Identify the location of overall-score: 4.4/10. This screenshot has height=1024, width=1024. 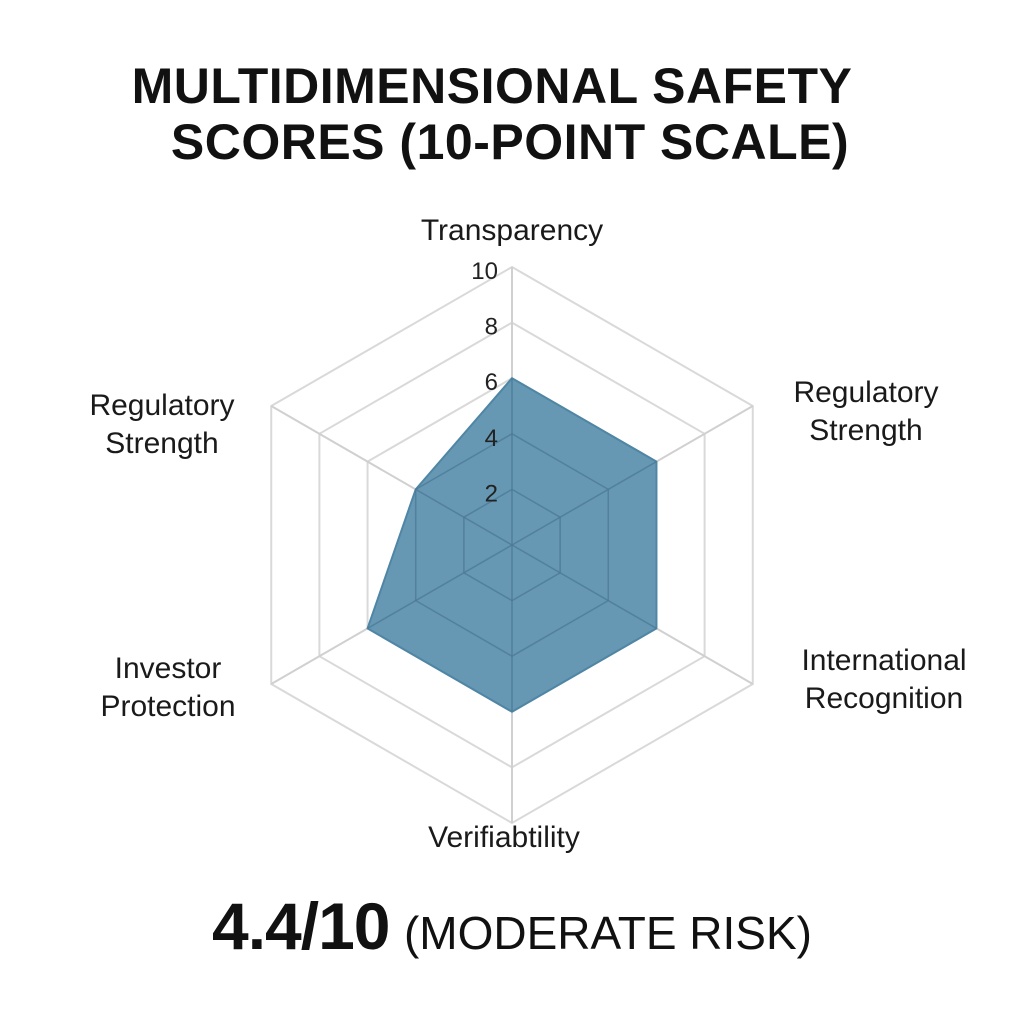
(300, 926).